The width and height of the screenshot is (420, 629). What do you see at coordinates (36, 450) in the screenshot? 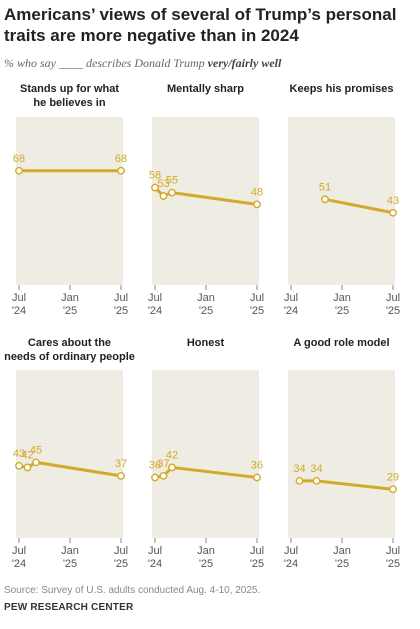
I see `data-label: 45` at bounding box center [36, 450].